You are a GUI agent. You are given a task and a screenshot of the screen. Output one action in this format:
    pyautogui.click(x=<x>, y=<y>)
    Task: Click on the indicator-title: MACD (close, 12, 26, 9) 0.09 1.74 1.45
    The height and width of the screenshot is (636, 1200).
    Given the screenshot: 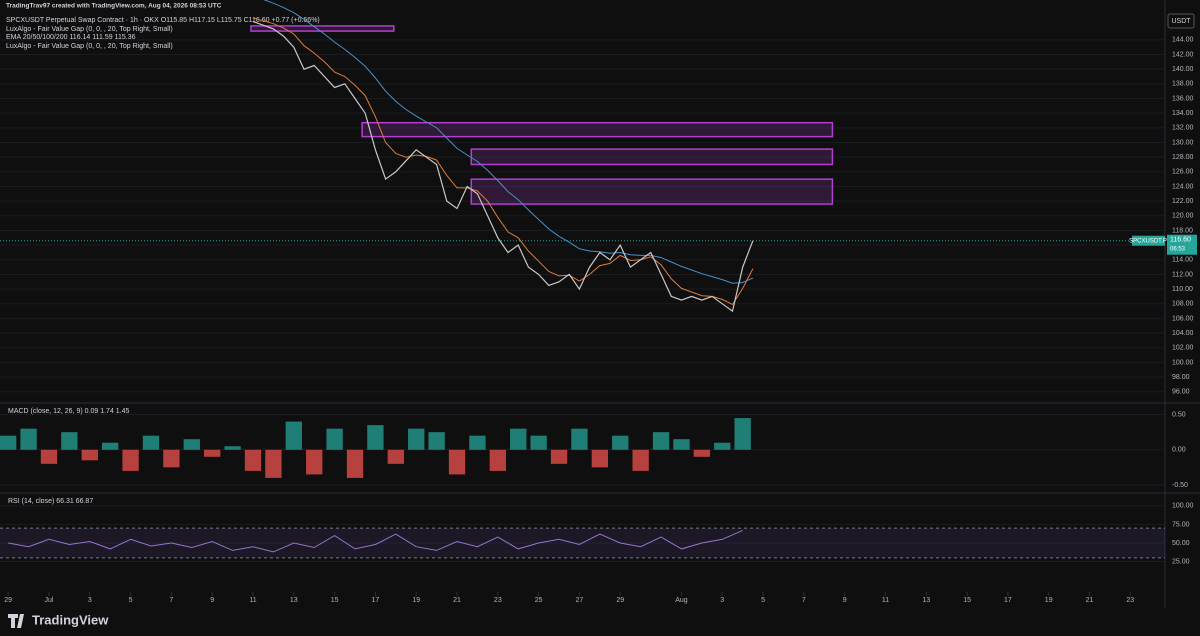 What is the action you would take?
    pyautogui.click(x=69, y=411)
    